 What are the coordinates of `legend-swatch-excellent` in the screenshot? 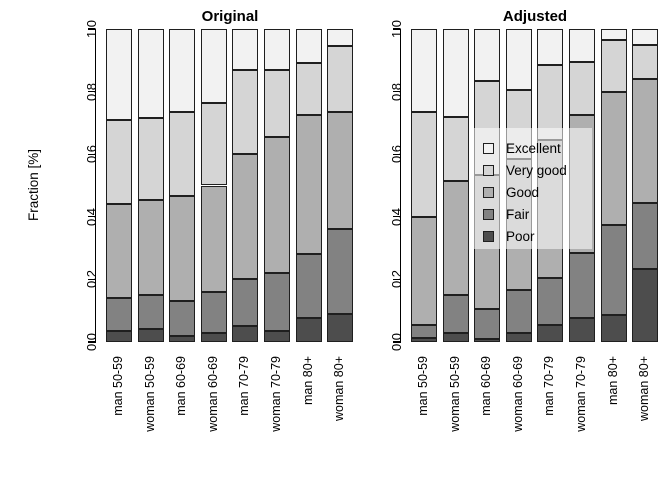 It's located at (488, 148).